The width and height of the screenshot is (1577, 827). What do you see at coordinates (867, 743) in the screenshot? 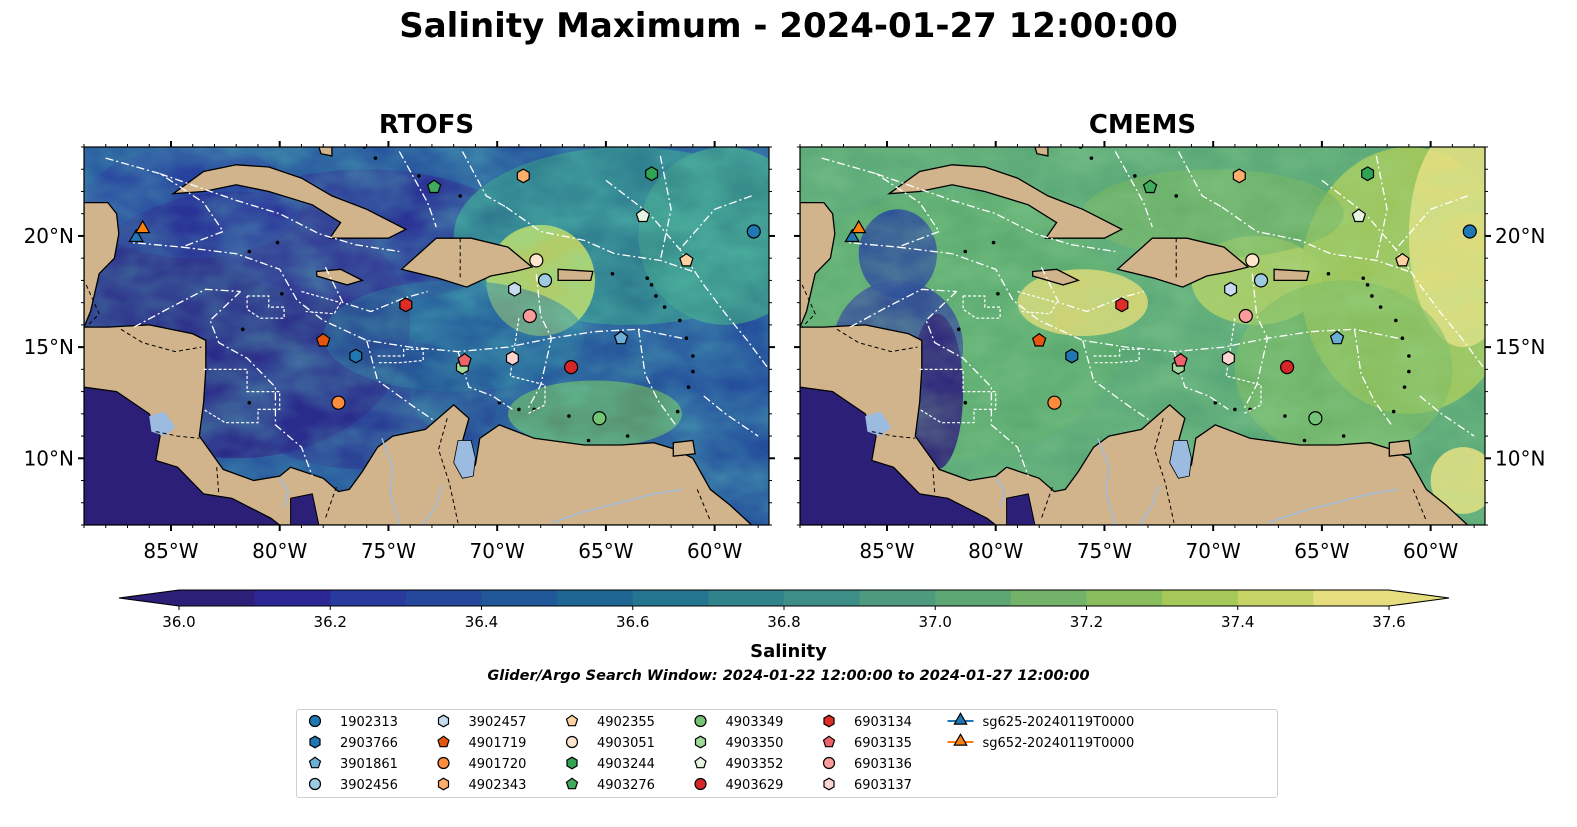
I see `legend-item-6903135: 6903135` at bounding box center [867, 743].